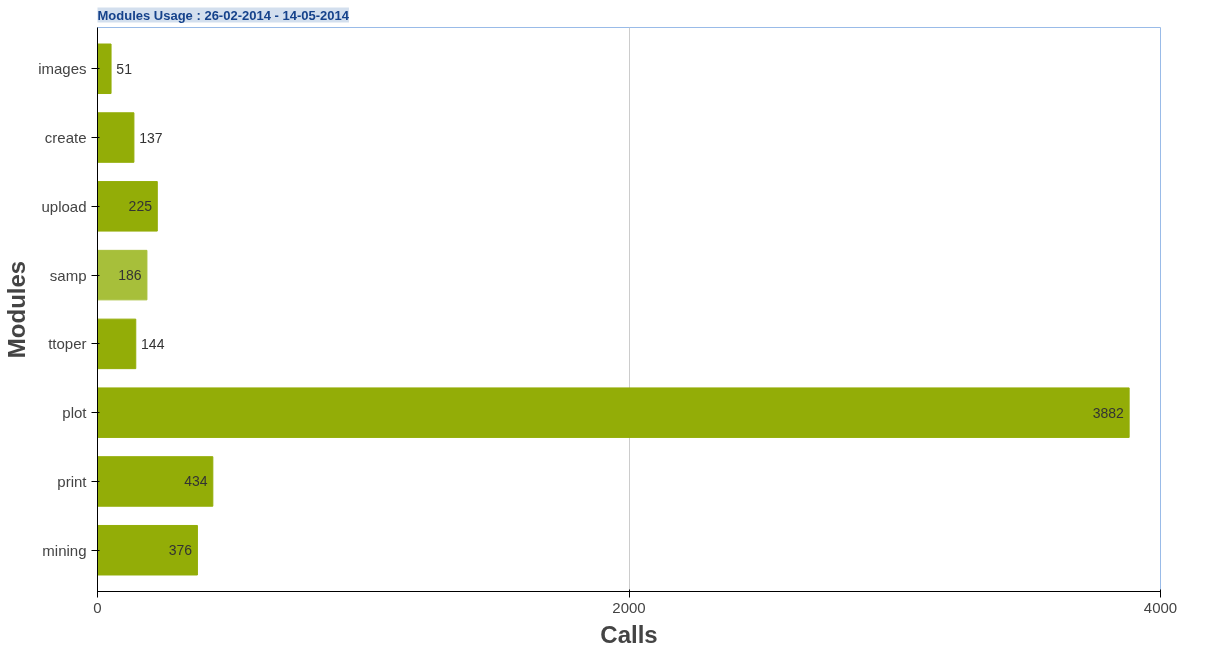  I want to click on x-tick-label: 4000, so click(1160, 607).